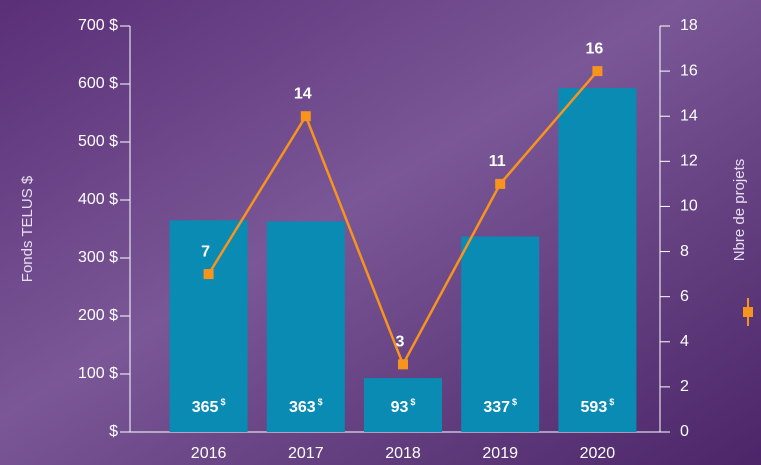  Describe the element at coordinates (684, 251) in the screenshot. I see `y2-tick-label: 8` at that location.